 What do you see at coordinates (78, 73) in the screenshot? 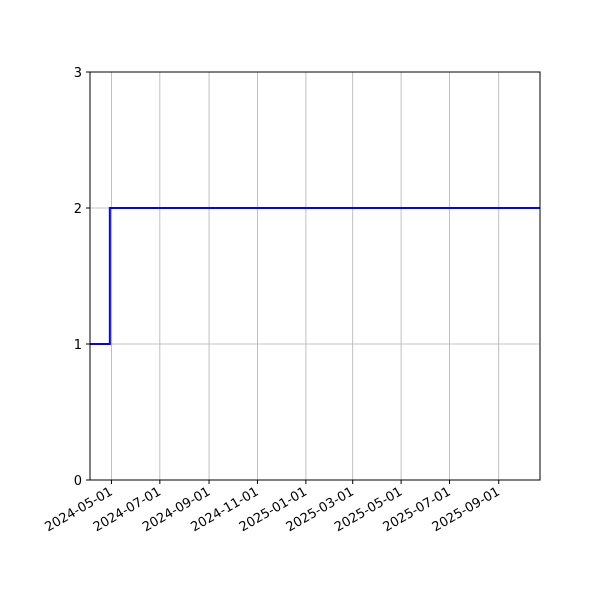
I see `y-tick-label: 3` at bounding box center [78, 73].